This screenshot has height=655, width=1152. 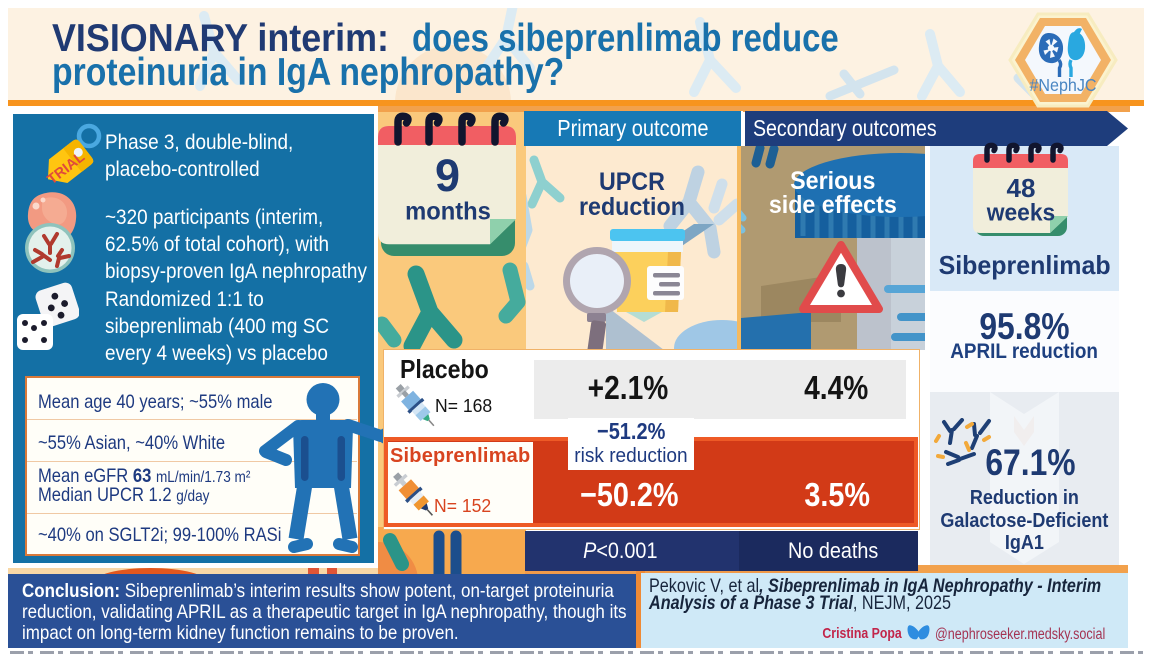 What do you see at coordinates (1062, 85) in the screenshot?
I see `svg-text: #NephJC` at bounding box center [1062, 85].